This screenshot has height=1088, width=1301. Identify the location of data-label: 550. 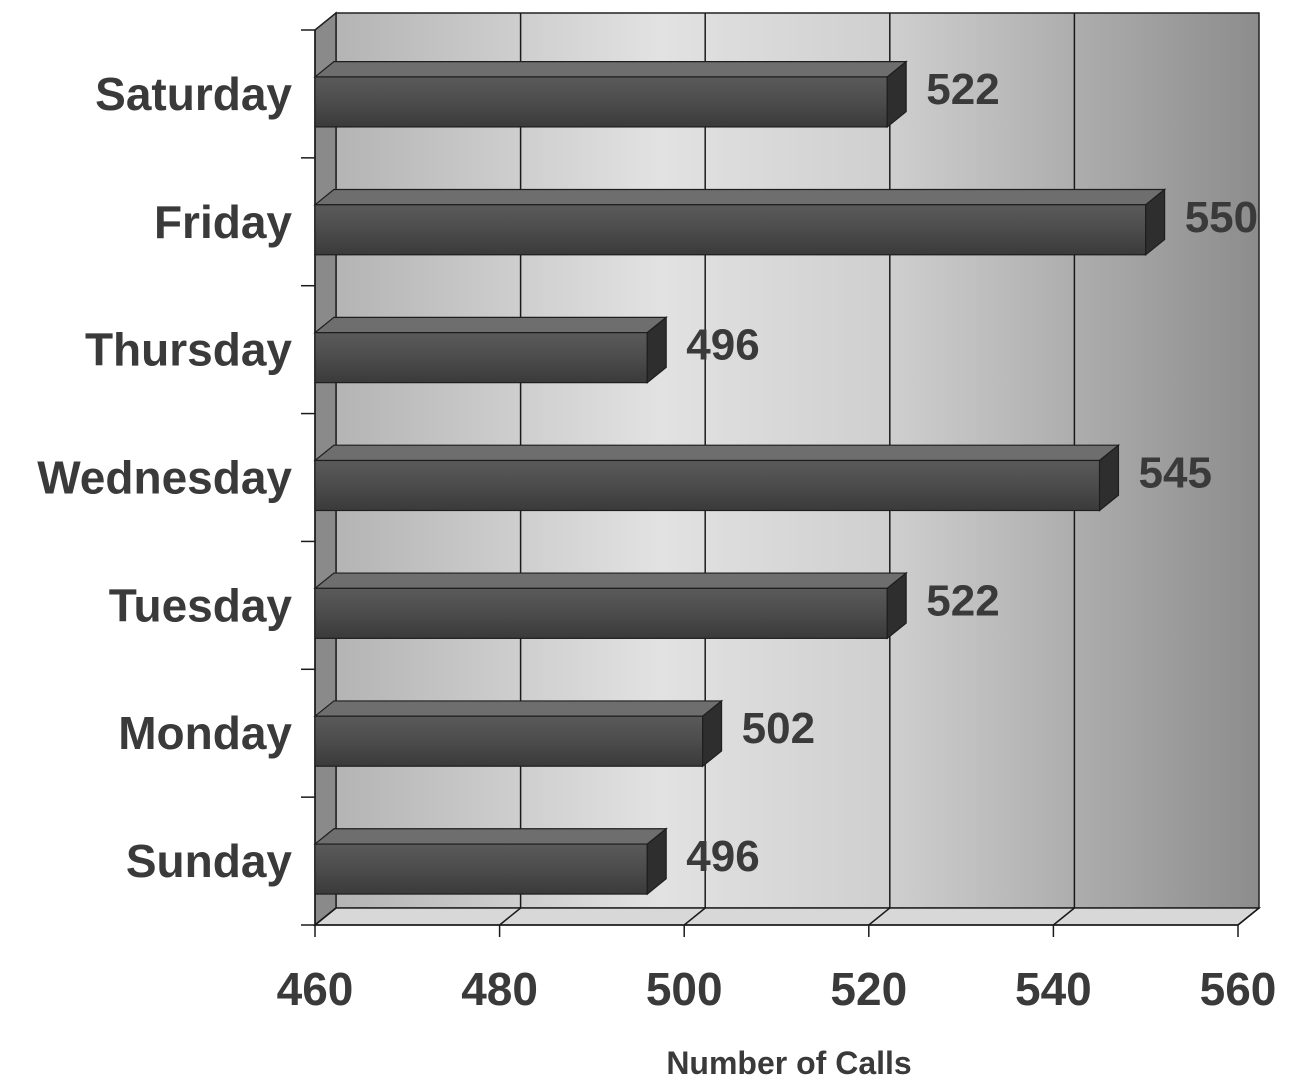
(1221, 217).